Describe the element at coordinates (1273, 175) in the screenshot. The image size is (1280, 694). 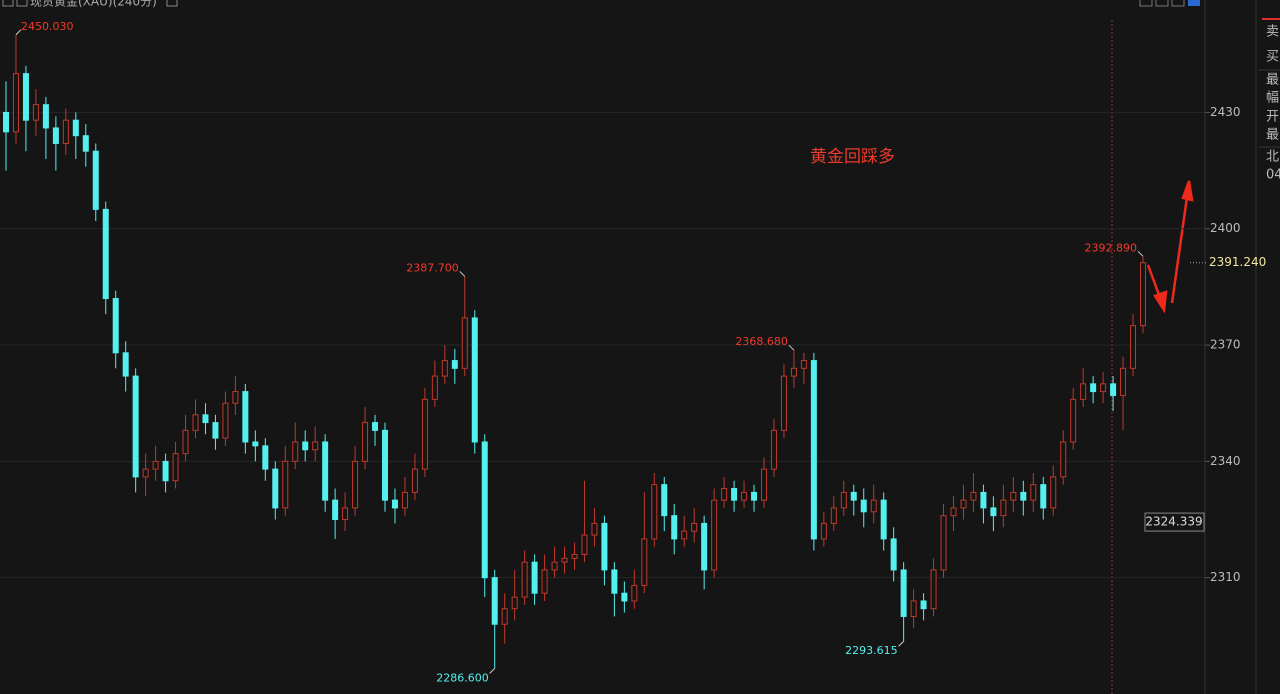
I see `side-panel-text: 04` at that location.